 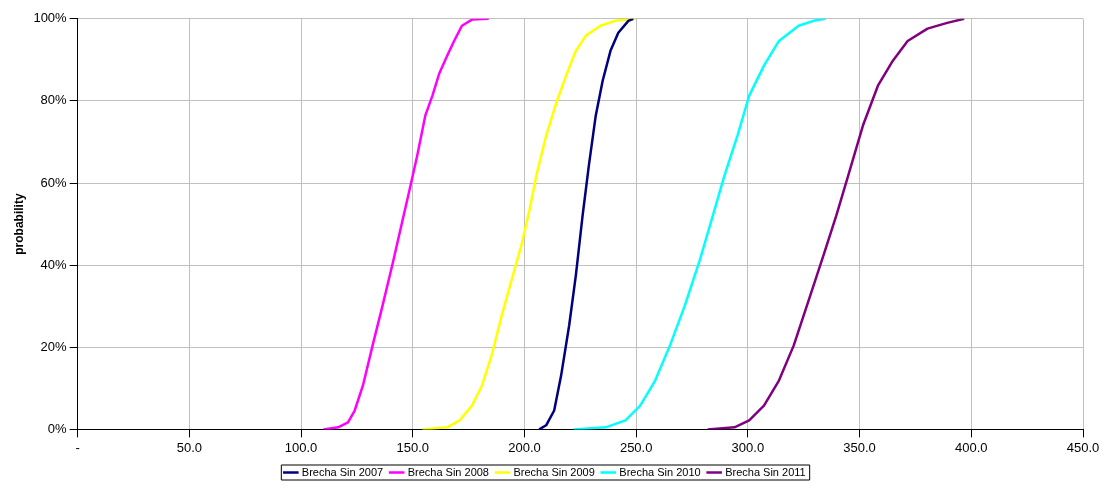 What do you see at coordinates (413, 447) in the screenshot?
I see `x-tick-label: 150.0` at bounding box center [413, 447].